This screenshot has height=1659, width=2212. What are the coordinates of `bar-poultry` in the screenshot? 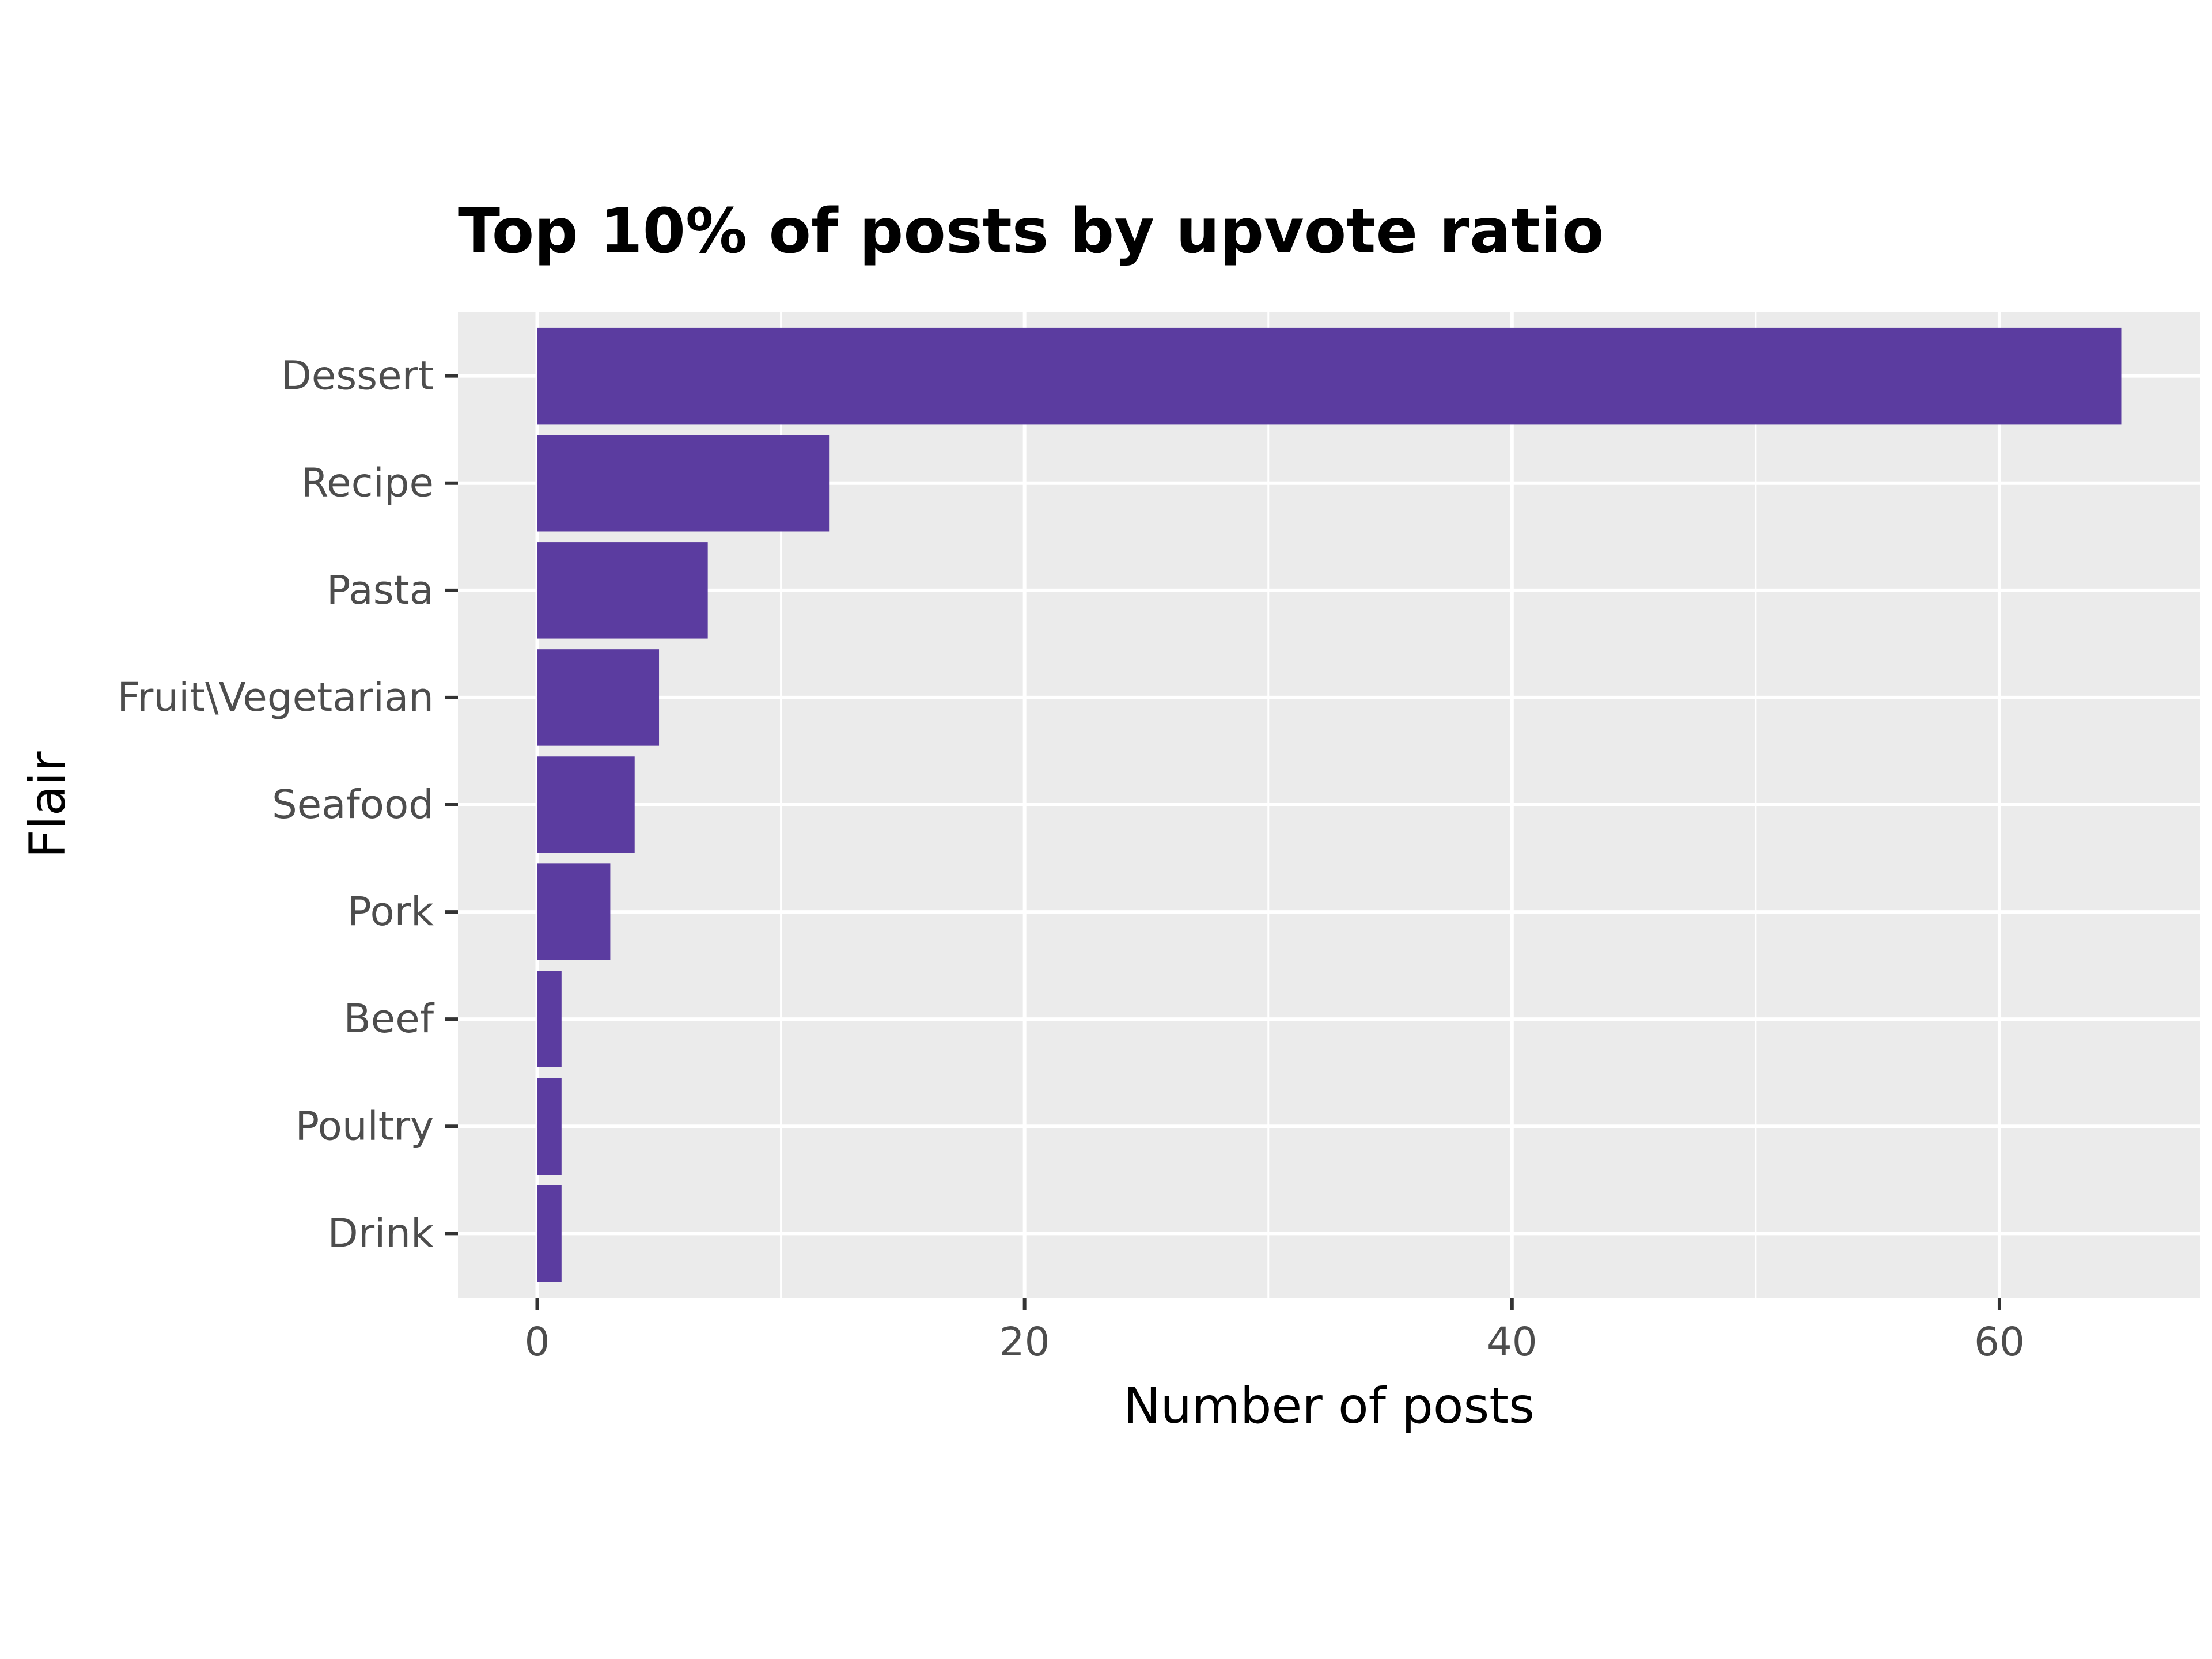 It's located at (549, 1126).